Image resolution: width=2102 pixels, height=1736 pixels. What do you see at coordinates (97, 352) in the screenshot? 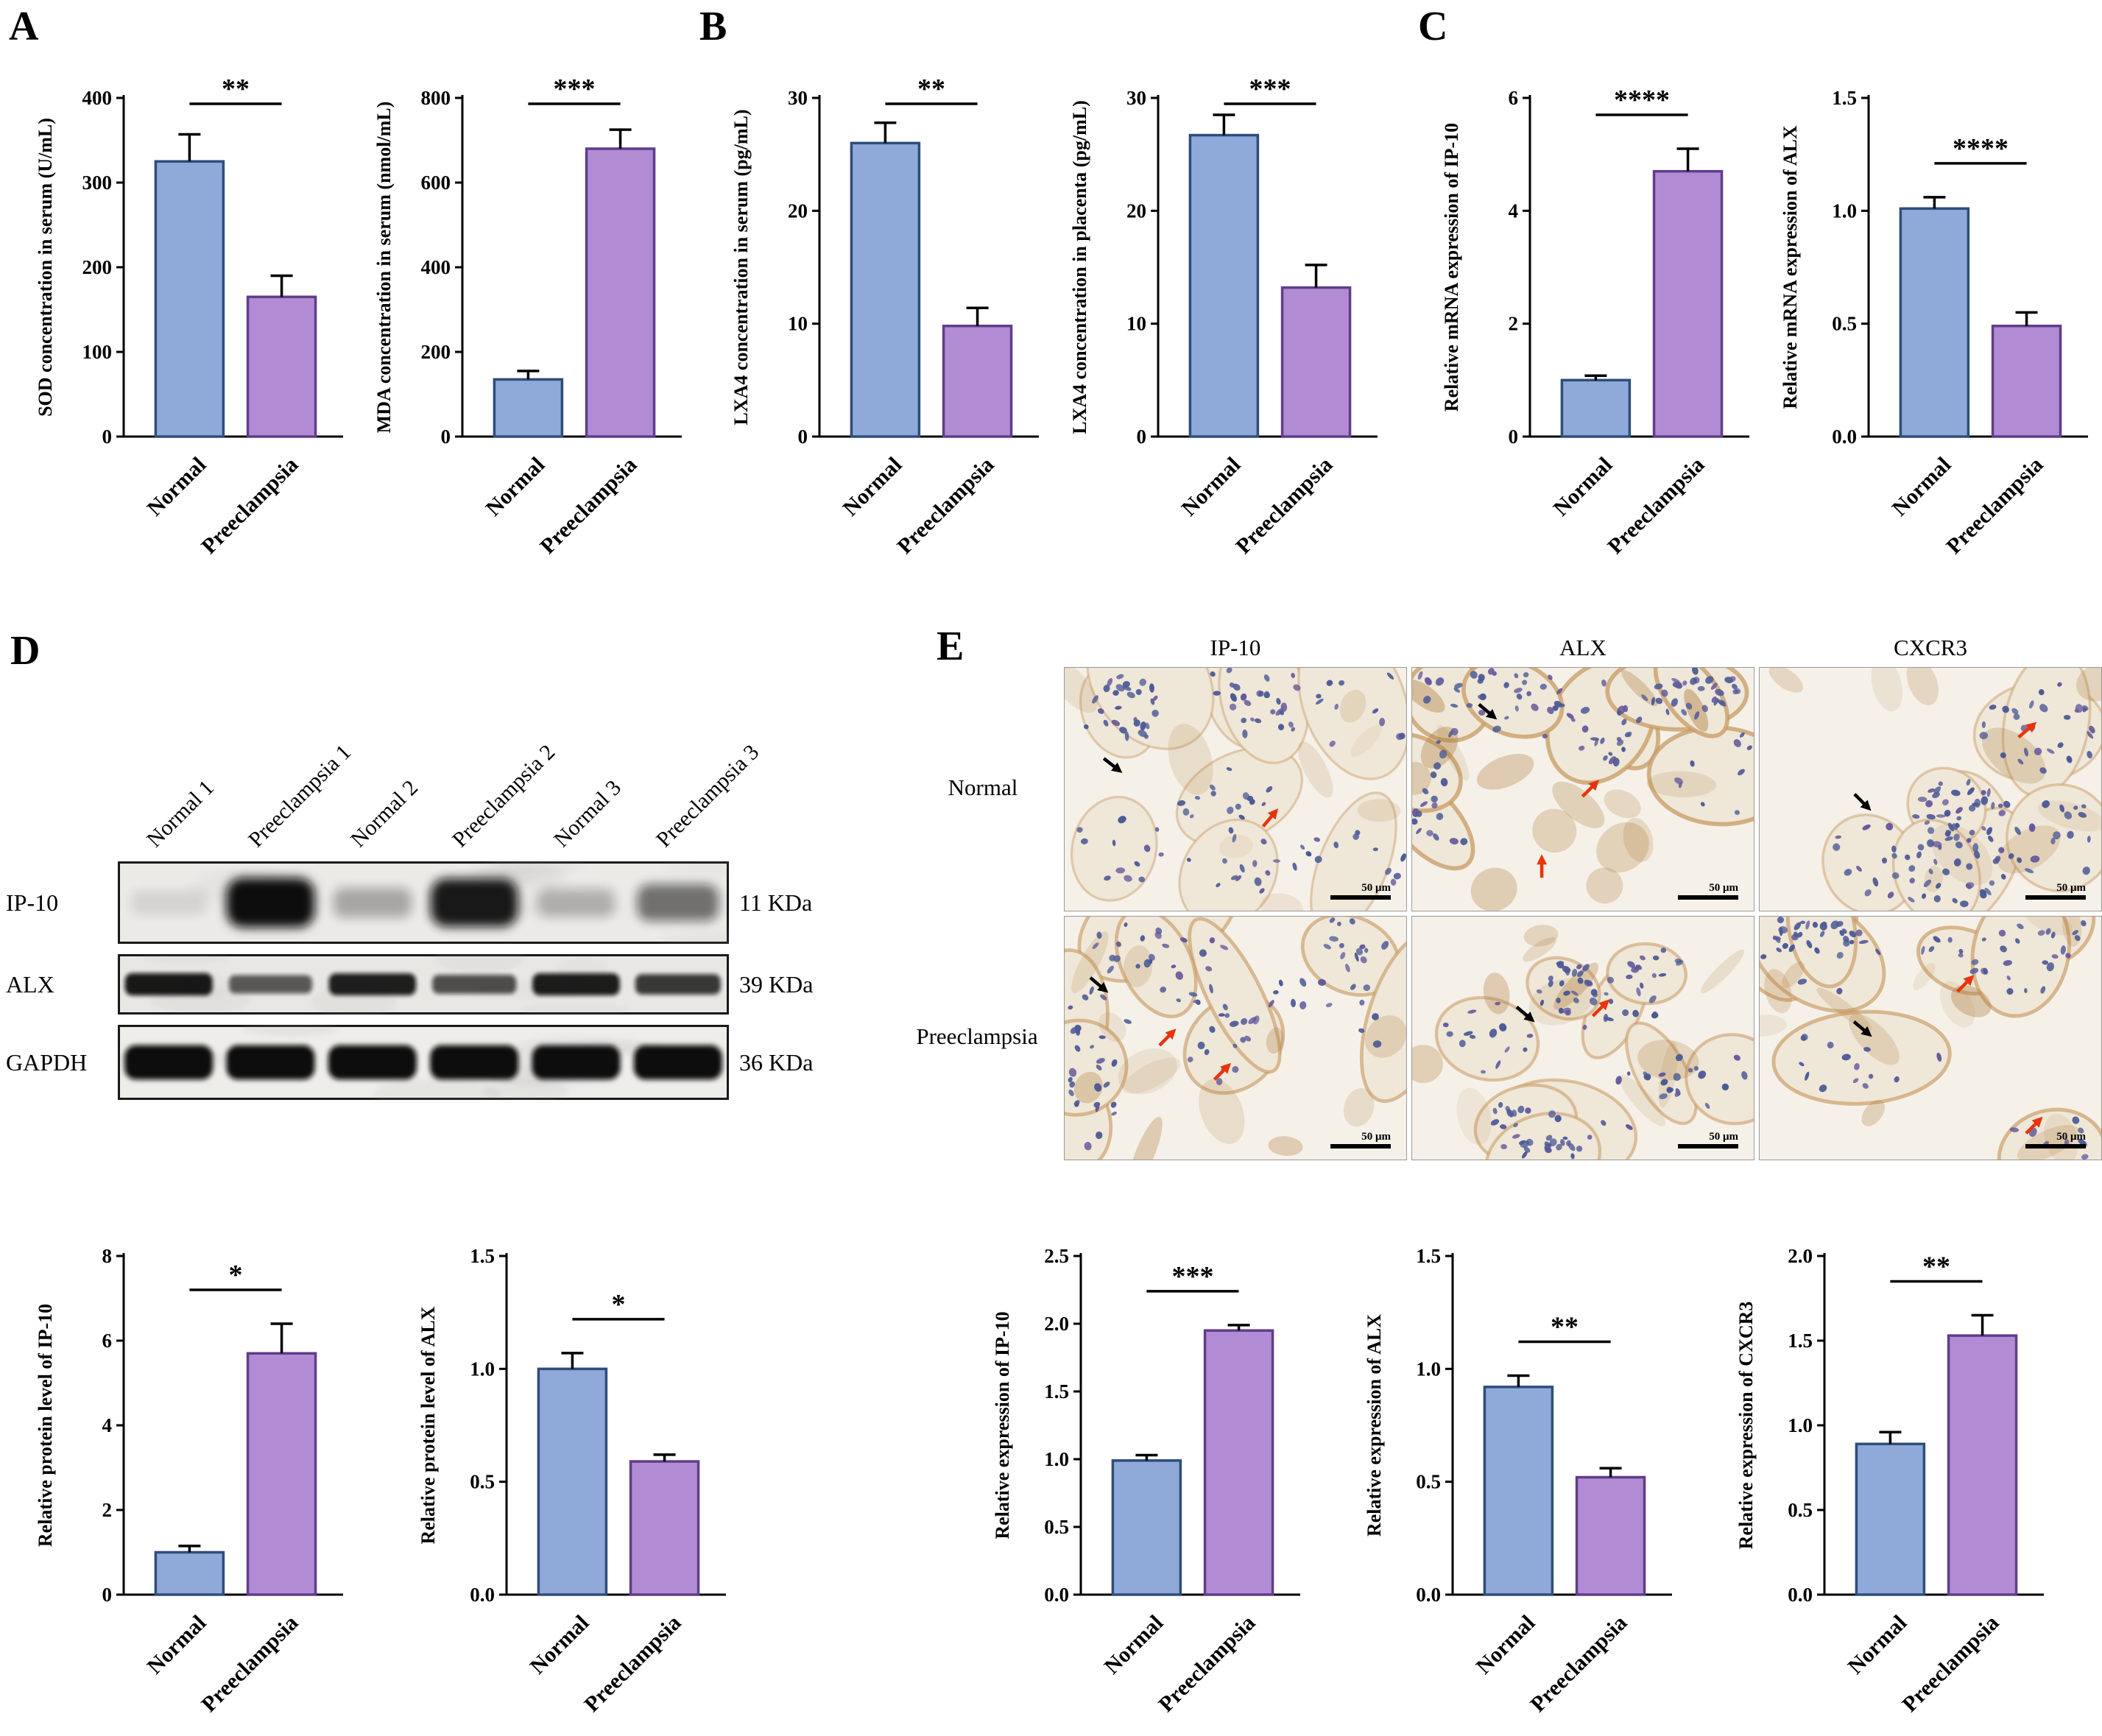
I see `y-tick-label: 100` at bounding box center [97, 352].